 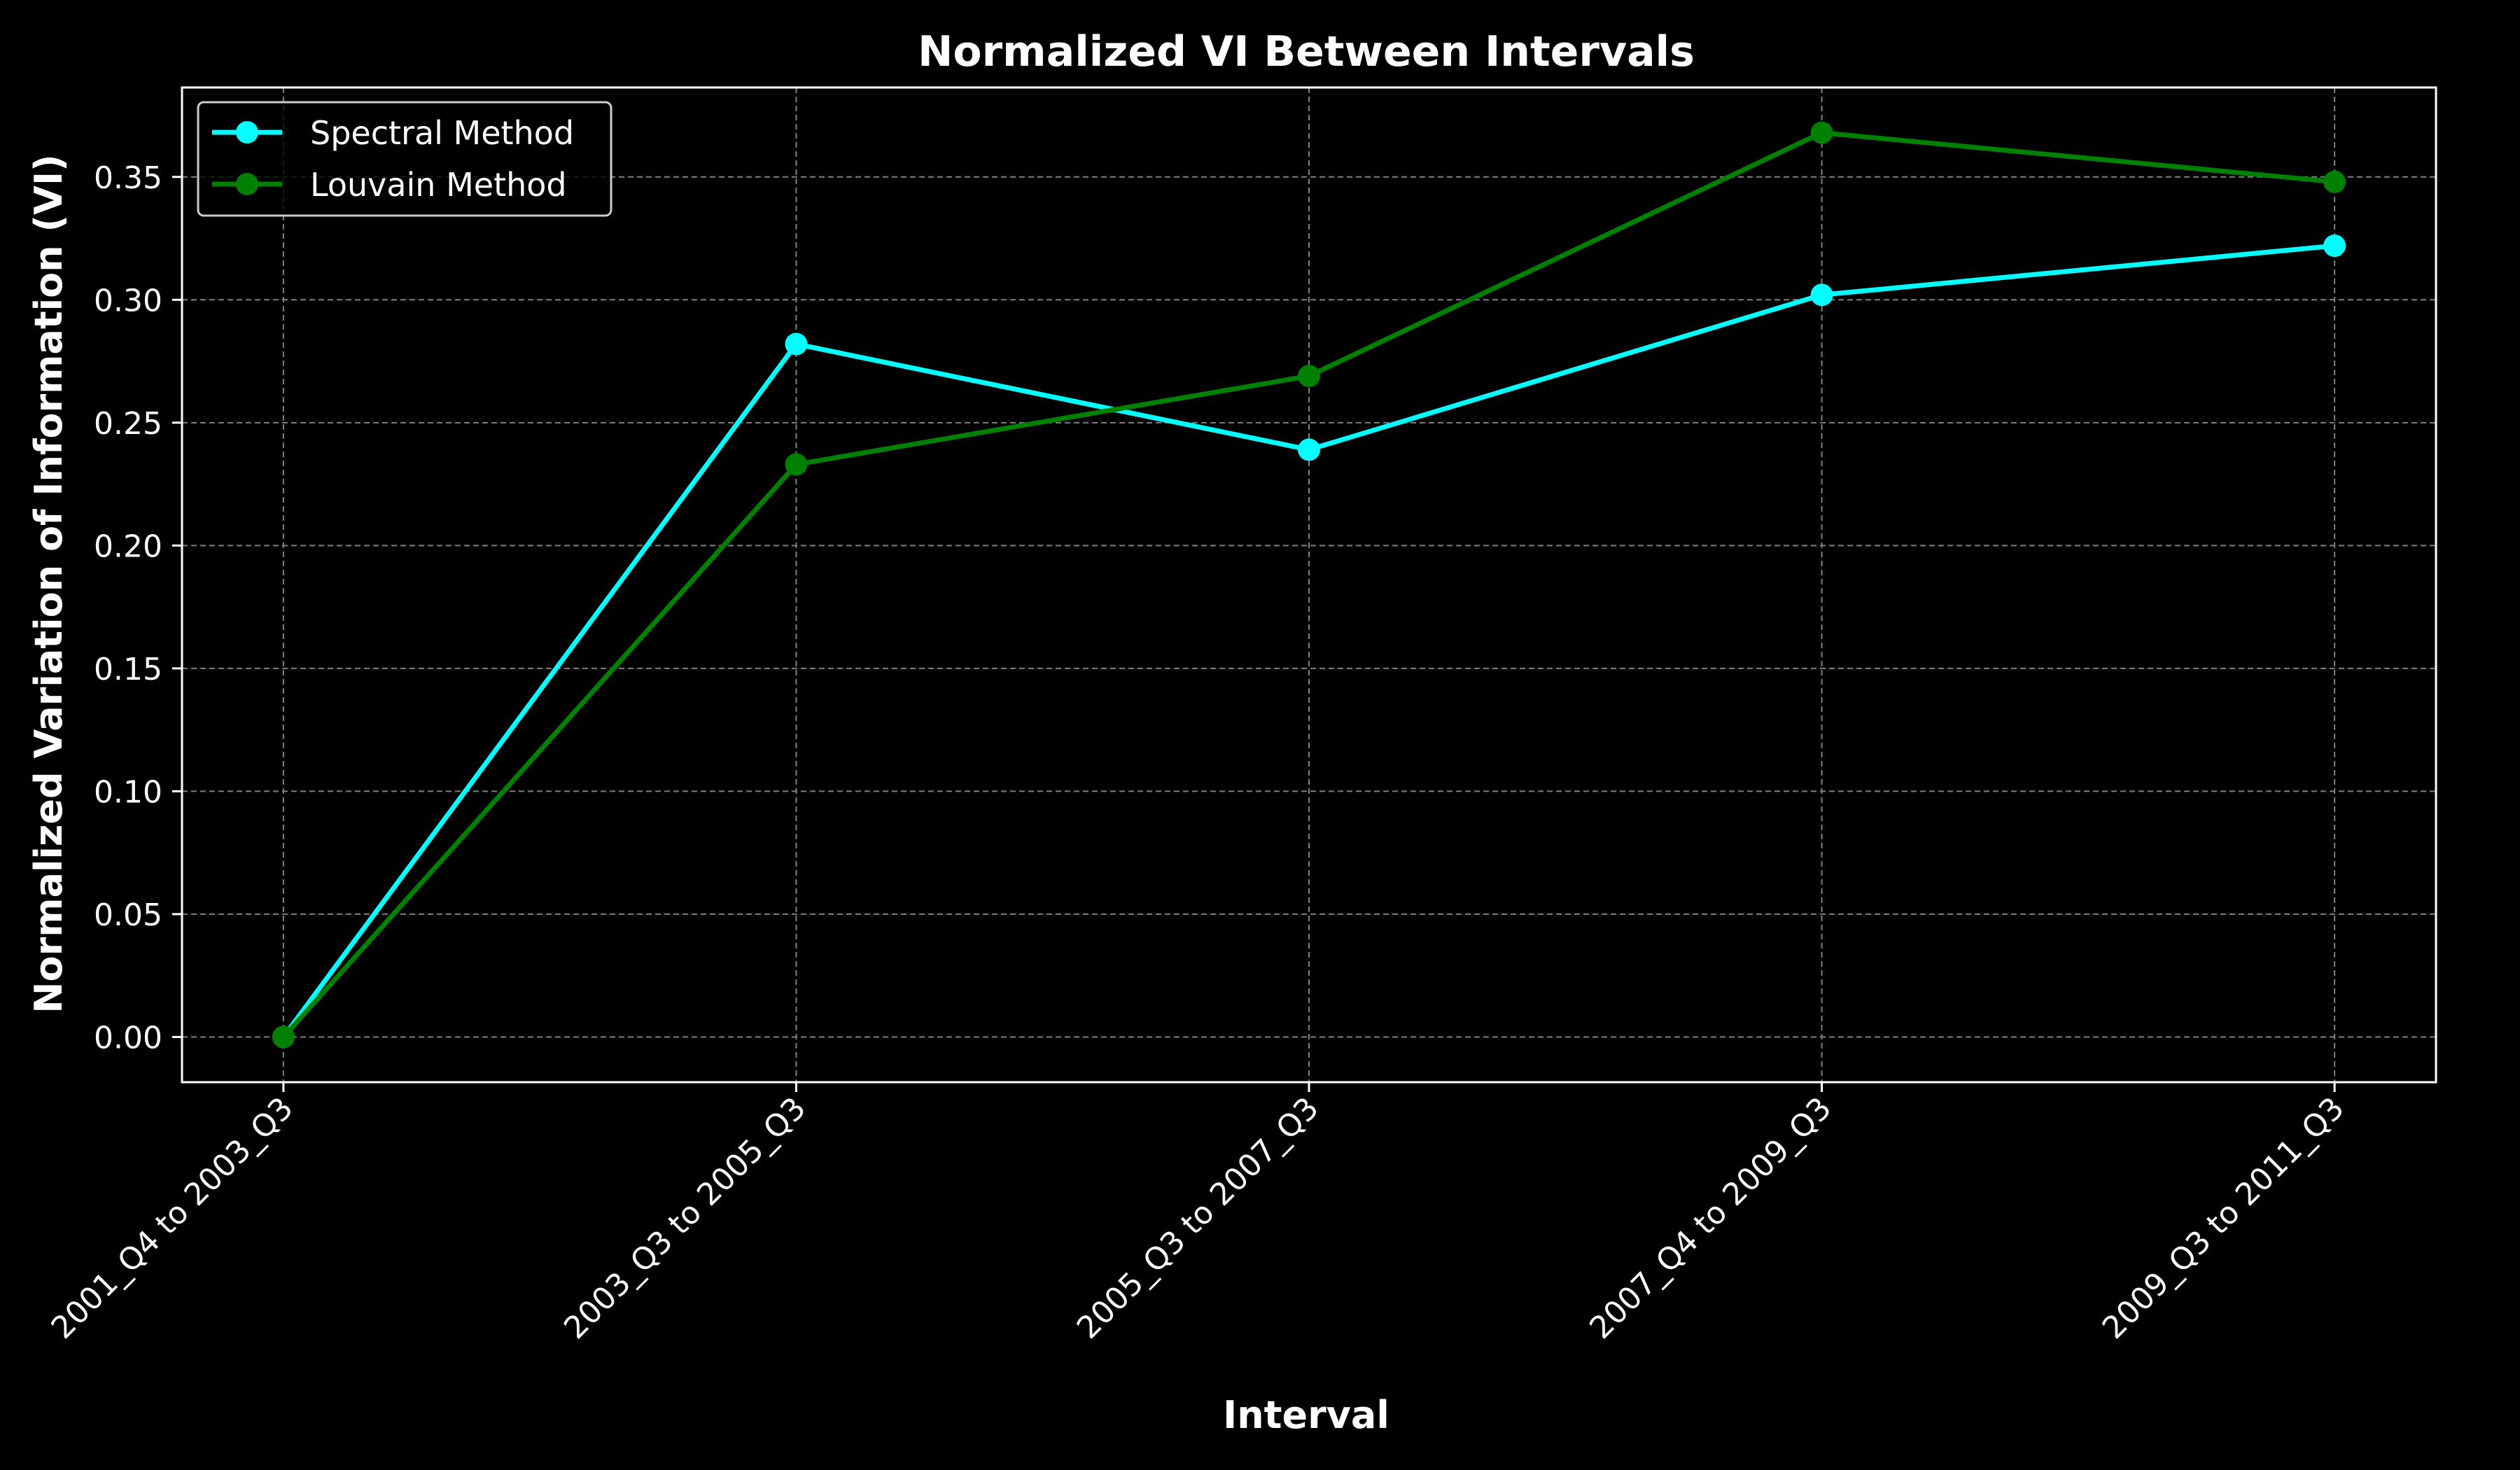 What do you see at coordinates (49, 583) in the screenshot?
I see `y-axis-label: Normalized Variation of Information (VI)` at bounding box center [49, 583].